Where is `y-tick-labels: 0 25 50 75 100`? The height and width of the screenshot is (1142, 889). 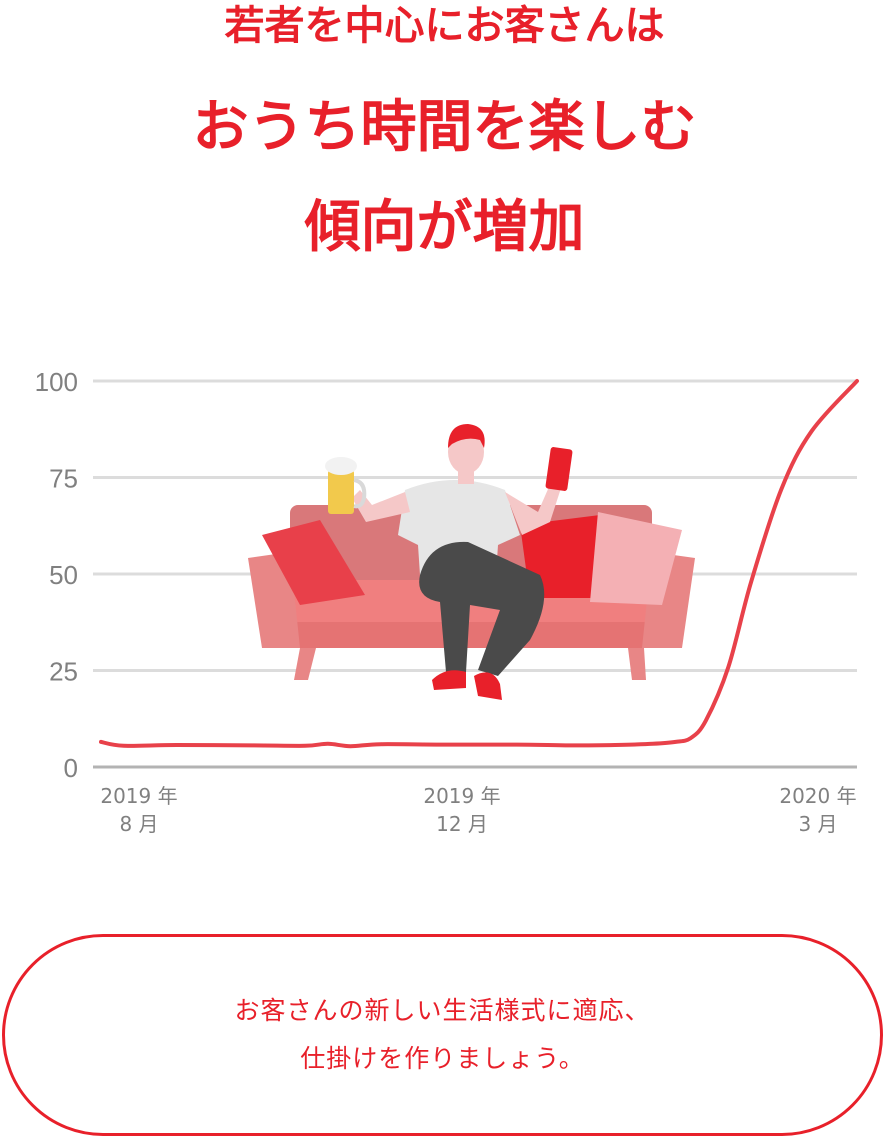
y-tick-labels: 0 25 50 75 100 is located at coordinates (56, 575).